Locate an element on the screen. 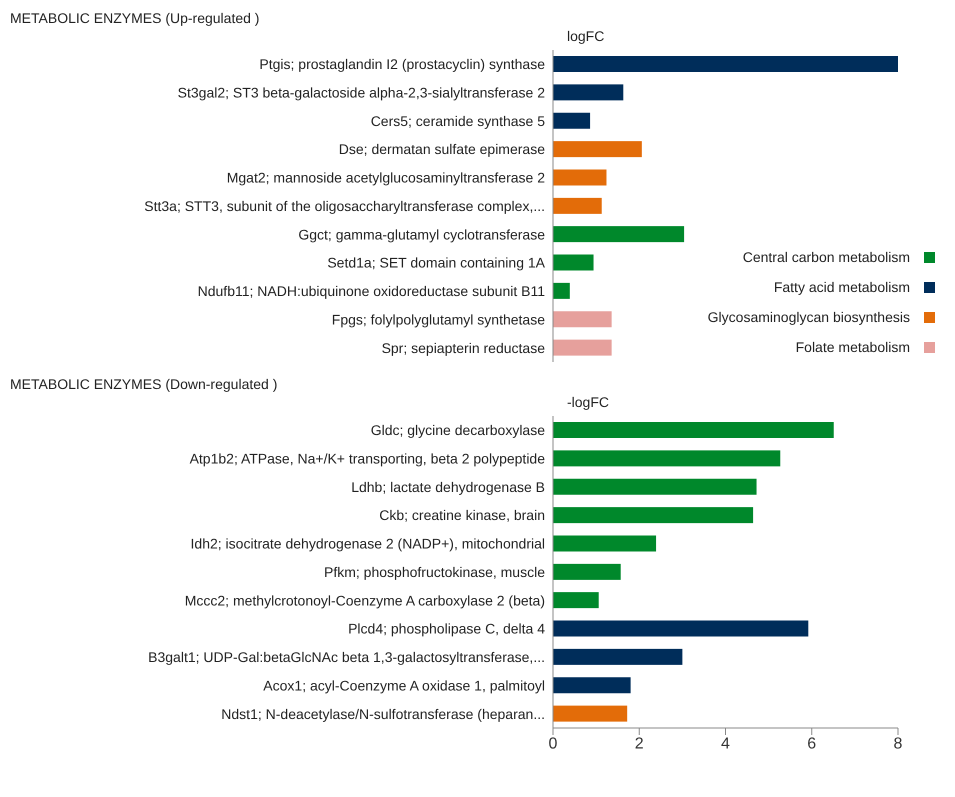 This screenshot has width=955, height=797. legend-label: Glycosaminoglycan biosynthesis is located at coordinates (809, 317).